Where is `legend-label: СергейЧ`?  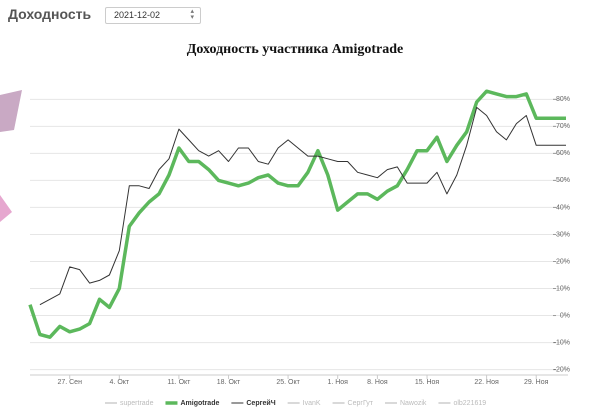 legend-label: СергейЧ is located at coordinates (260, 403).